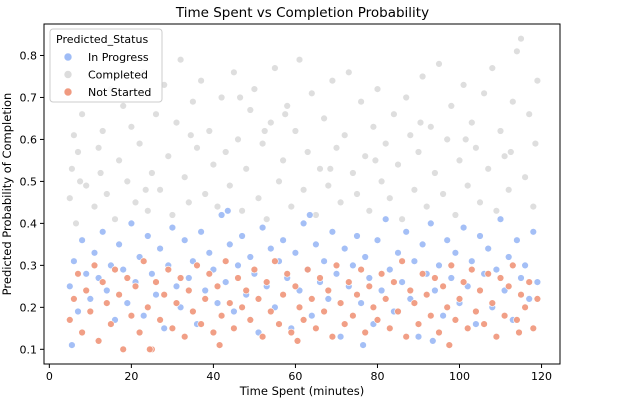 The image size is (635, 403). What do you see at coordinates (377, 376) in the screenshot?
I see `x-tick-label: 80` at bounding box center [377, 376].